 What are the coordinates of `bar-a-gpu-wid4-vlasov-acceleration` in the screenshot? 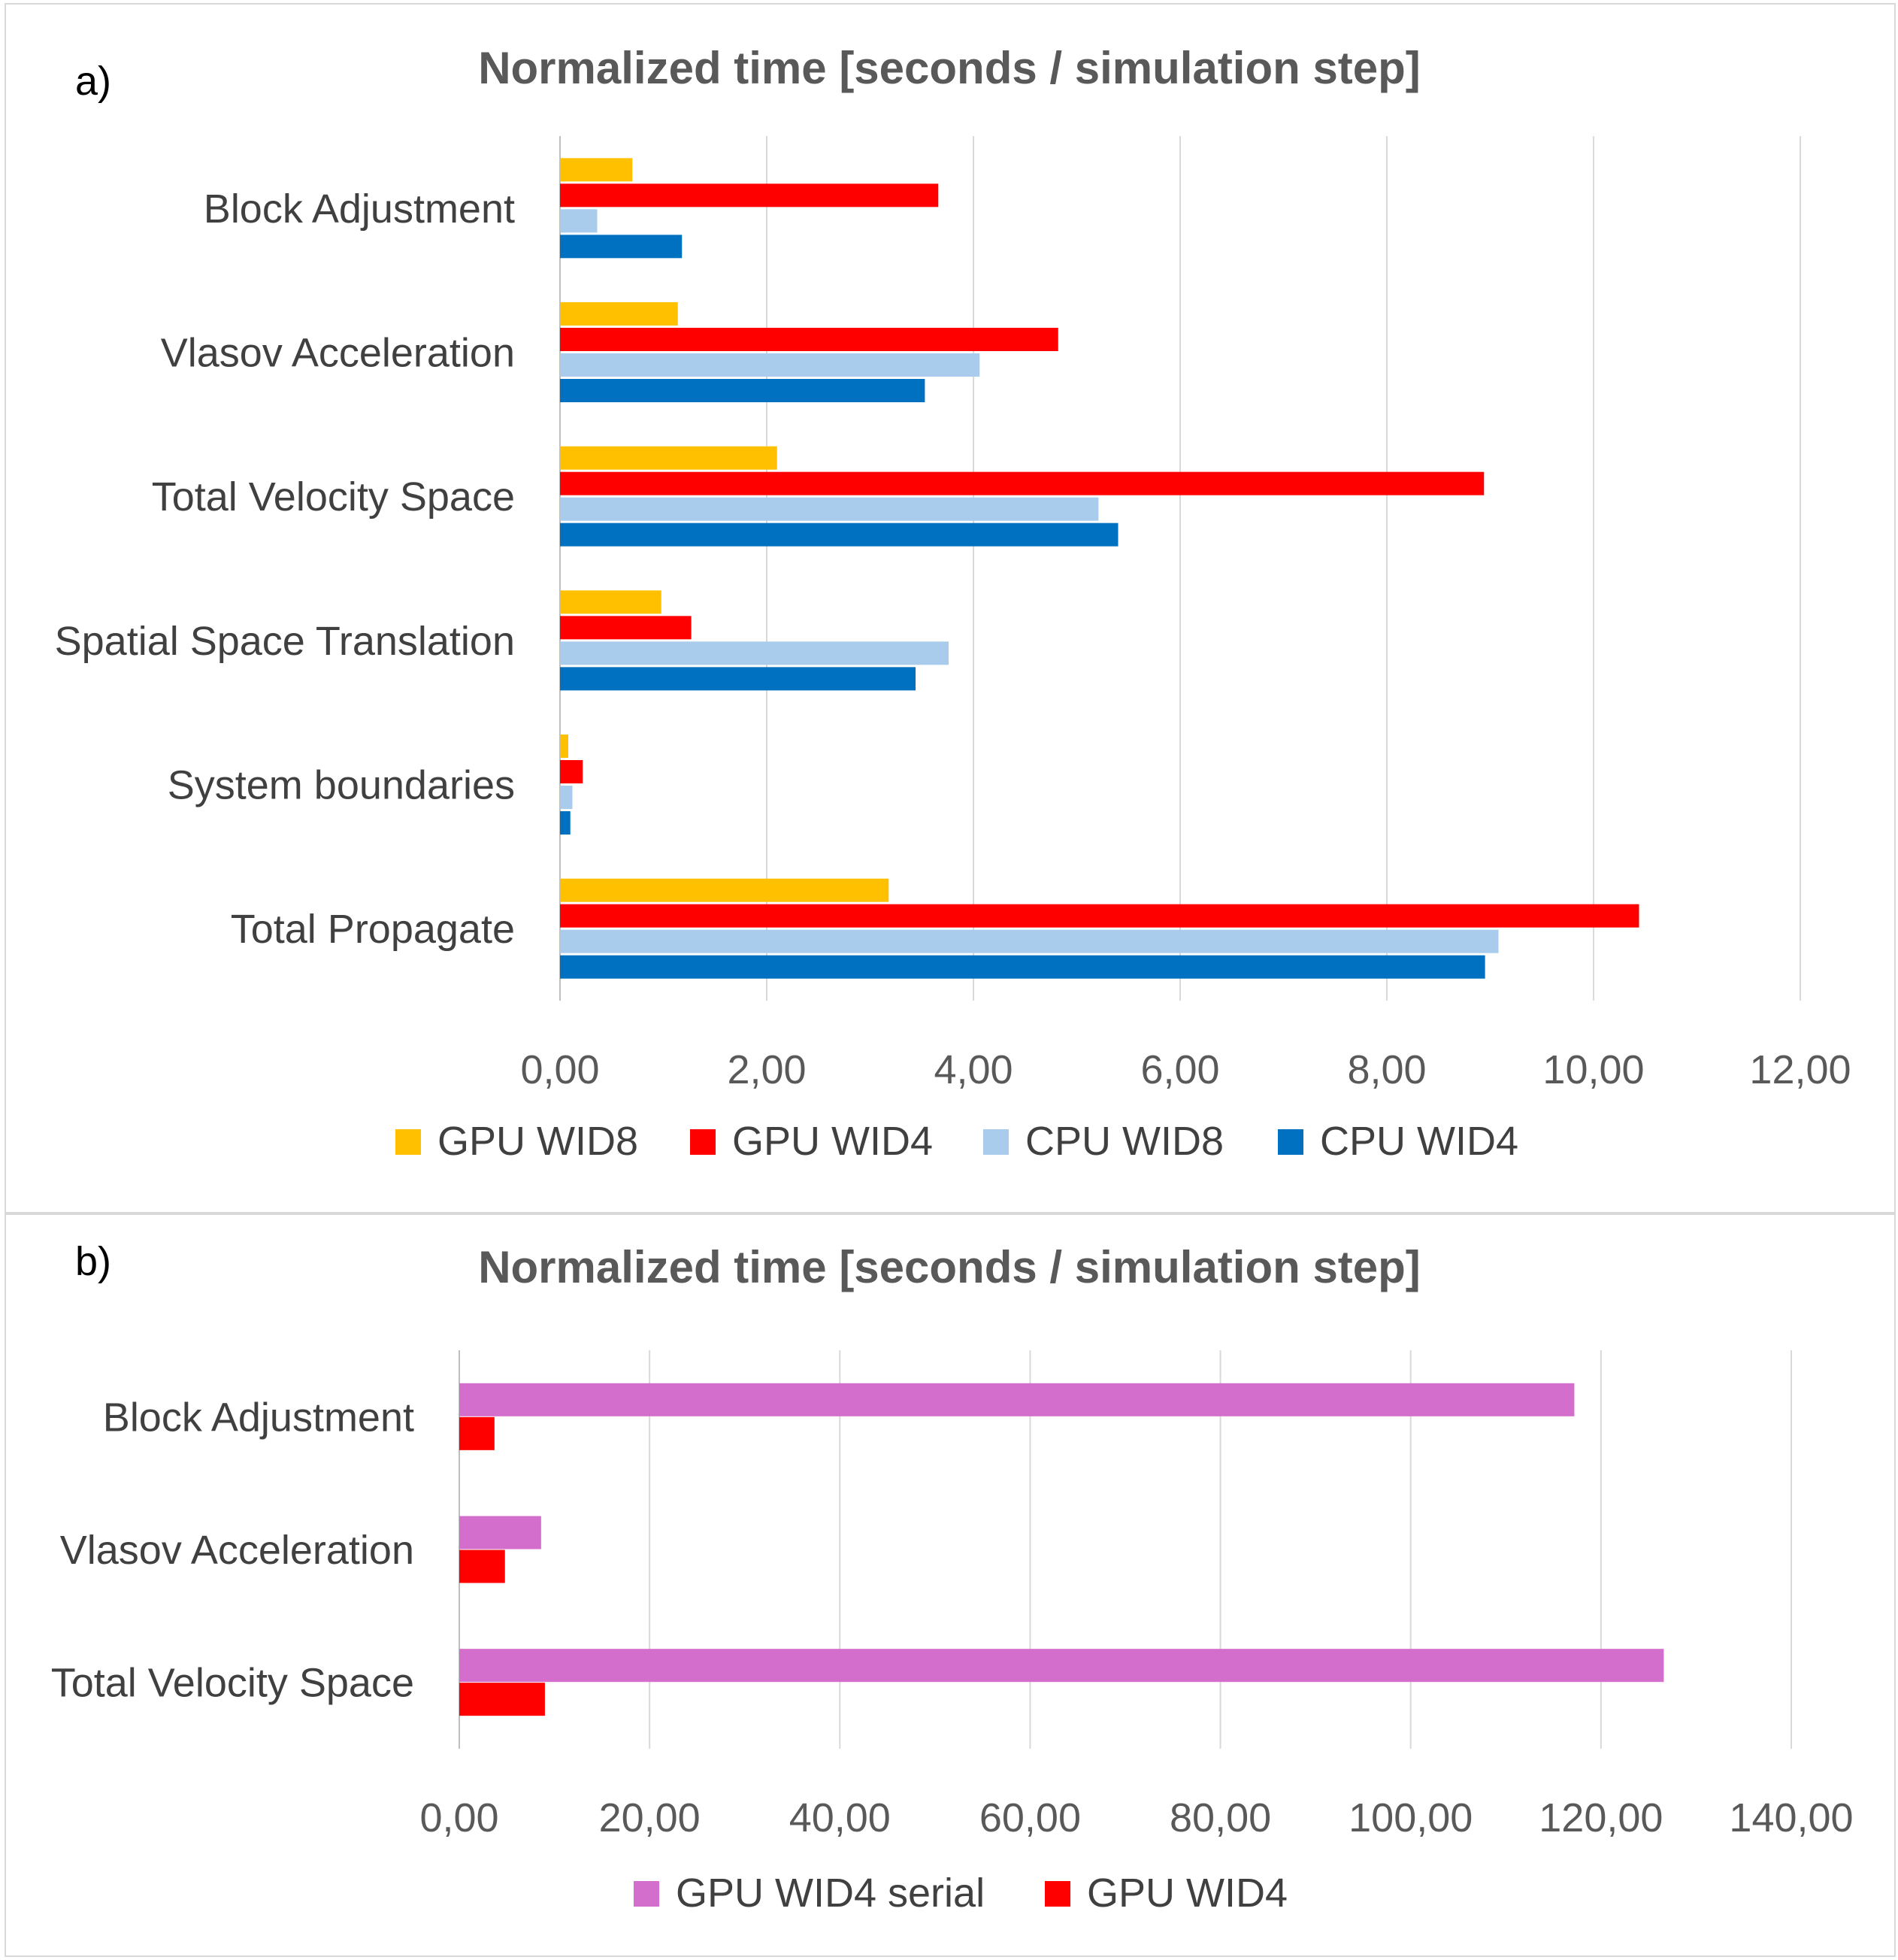 It's located at (809, 339).